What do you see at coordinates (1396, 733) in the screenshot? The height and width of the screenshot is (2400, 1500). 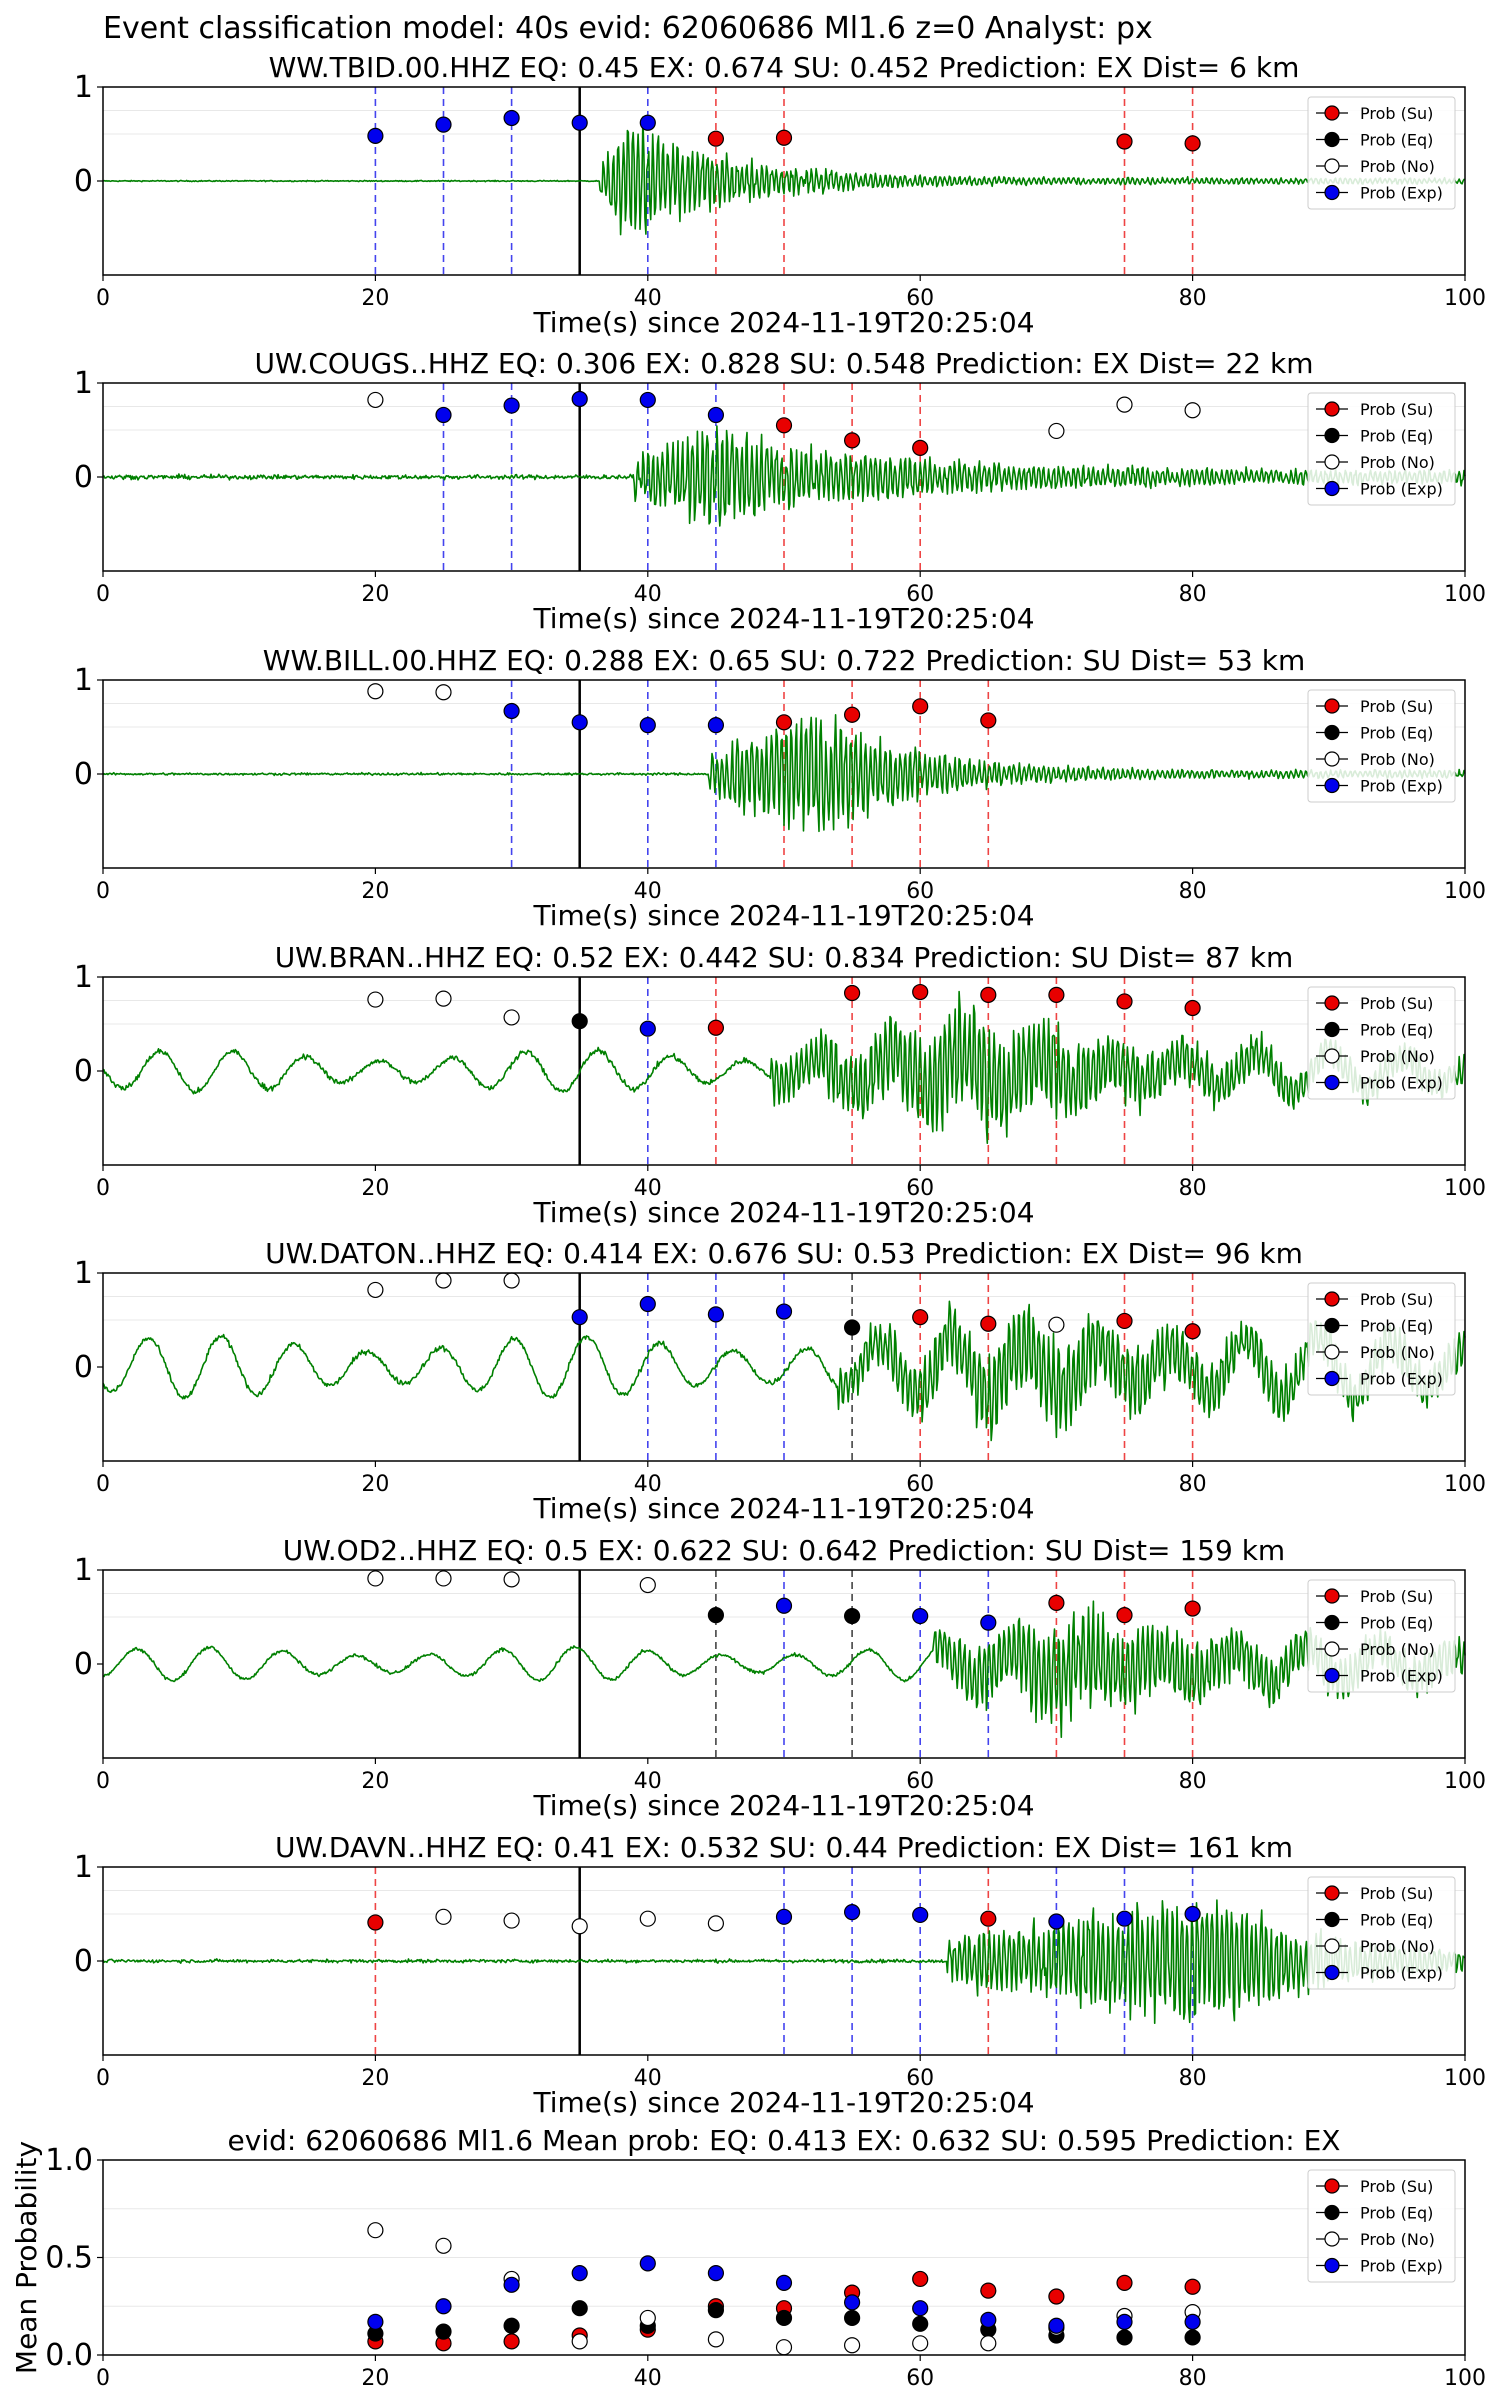 I see `legend-label-eq: Prob (Eq)` at bounding box center [1396, 733].